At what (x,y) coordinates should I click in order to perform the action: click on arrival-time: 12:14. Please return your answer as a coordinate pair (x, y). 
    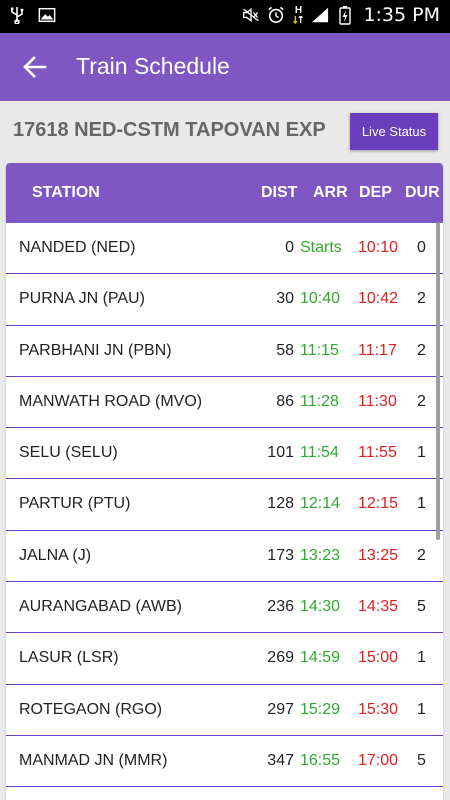
    Looking at the image, I should click on (320, 504).